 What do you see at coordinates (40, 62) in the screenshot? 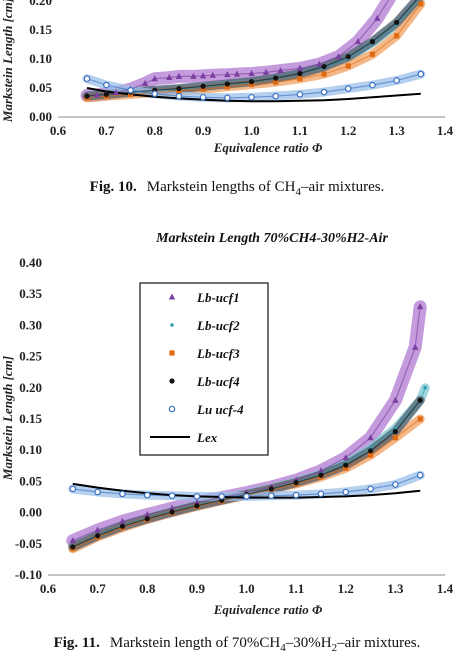
I see `figure-10-y-tick-labels: 0.00 0.05 0.10 0.15 0.20` at bounding box center [40, 62].